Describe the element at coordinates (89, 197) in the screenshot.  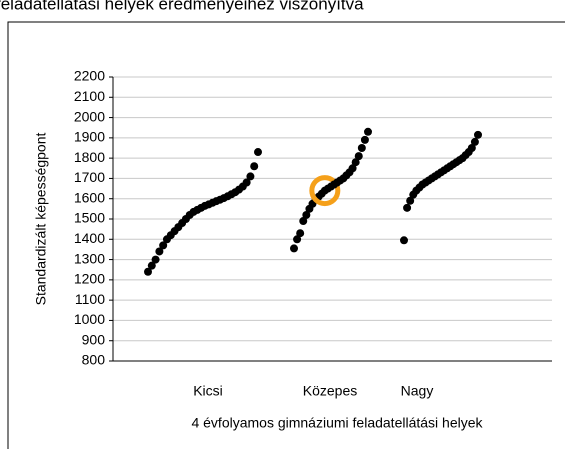
I see `y-tick-label: 1600` at that location.